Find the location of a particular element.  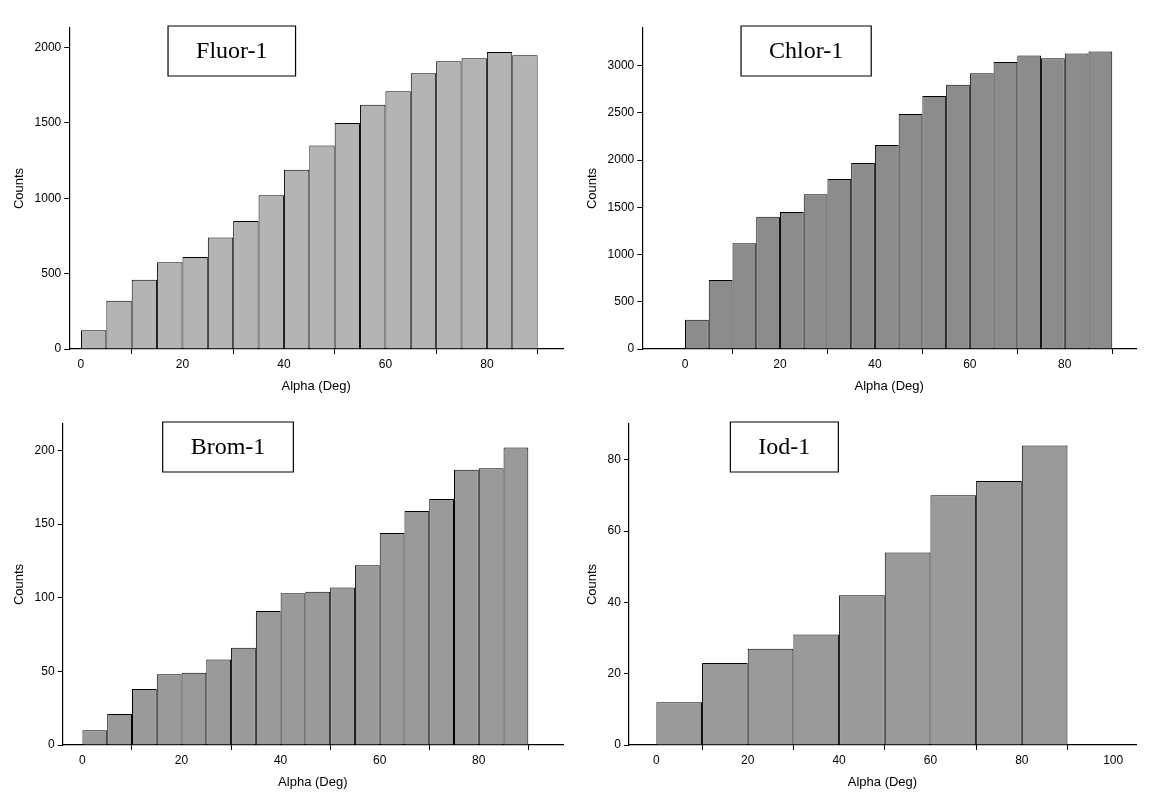

y-tick-label: 50 is located at coordinates (48, 670).